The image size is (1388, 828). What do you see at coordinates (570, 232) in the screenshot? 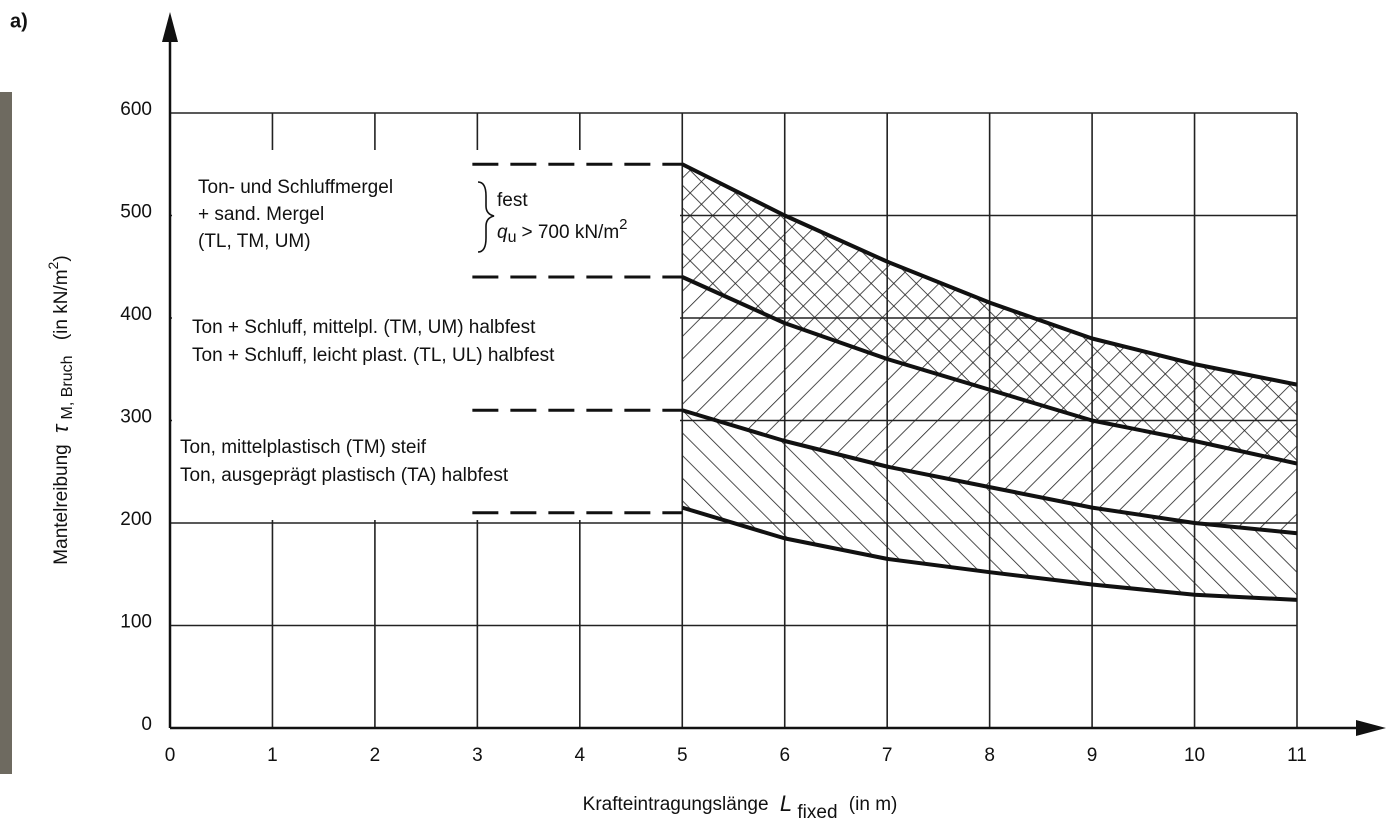
I see `condition-rel: > 700 kN/m` at bounding box center [570, 232].